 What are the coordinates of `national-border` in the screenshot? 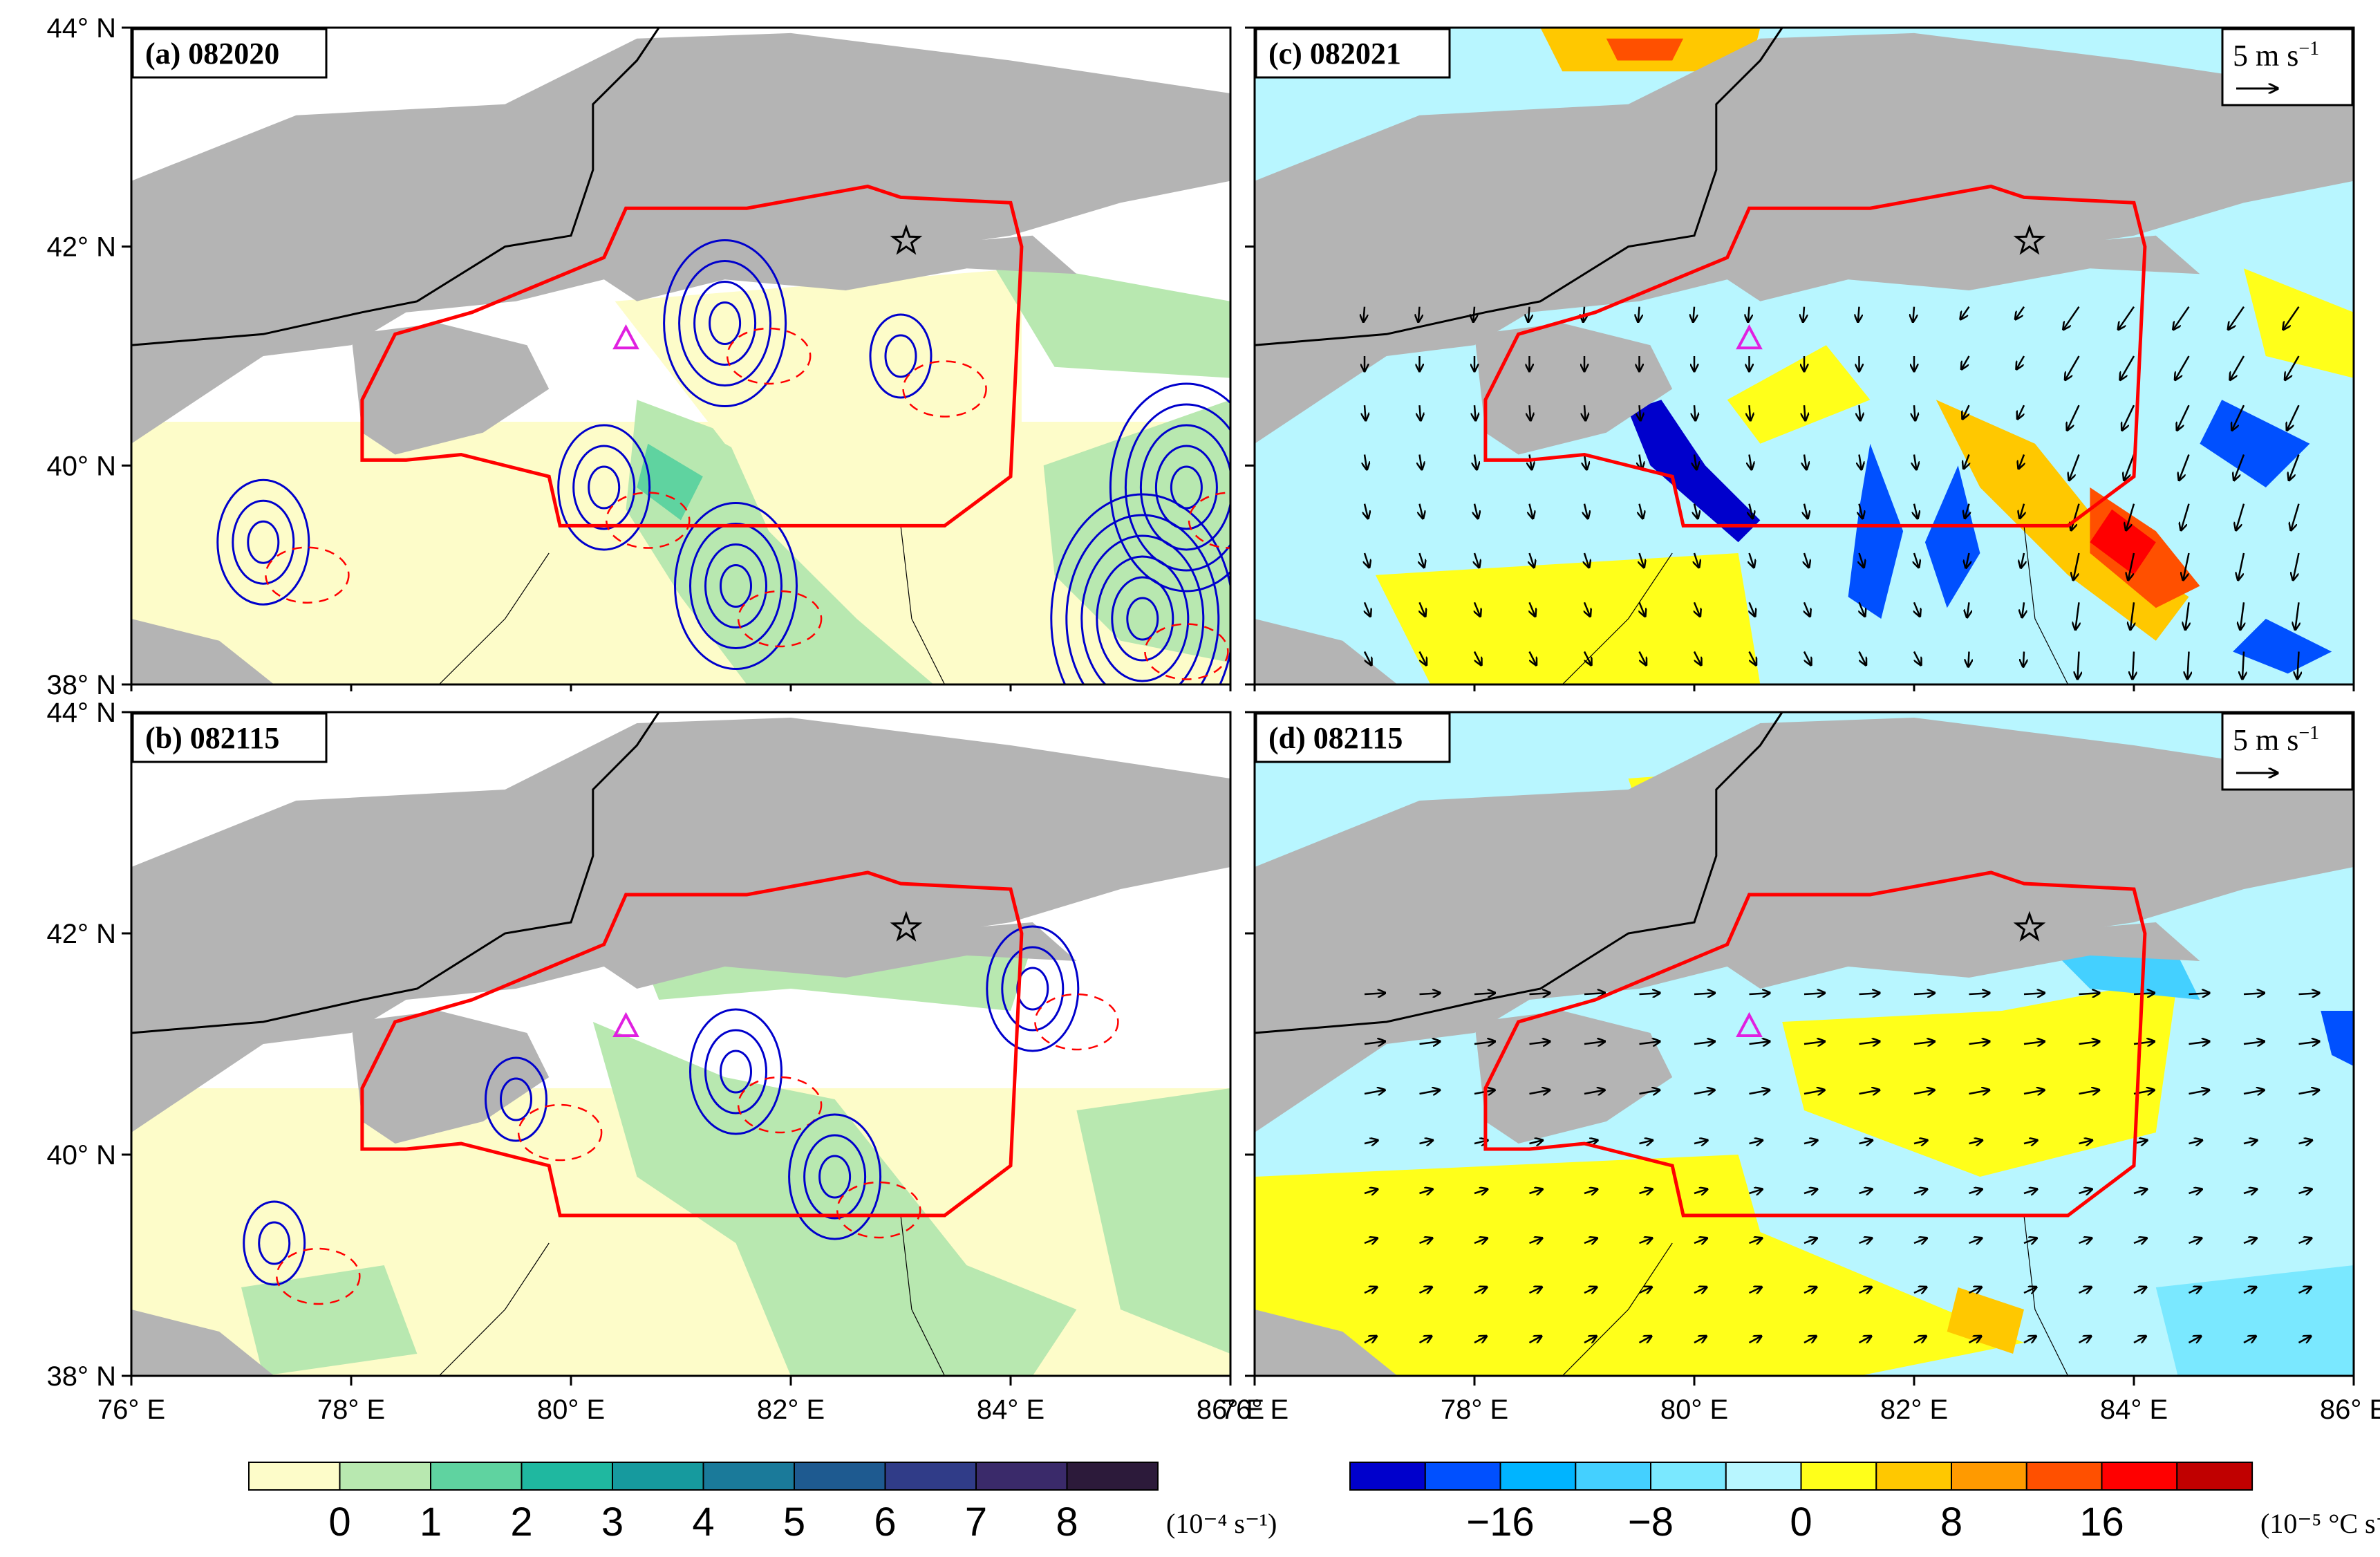 It's located at (395, 873).